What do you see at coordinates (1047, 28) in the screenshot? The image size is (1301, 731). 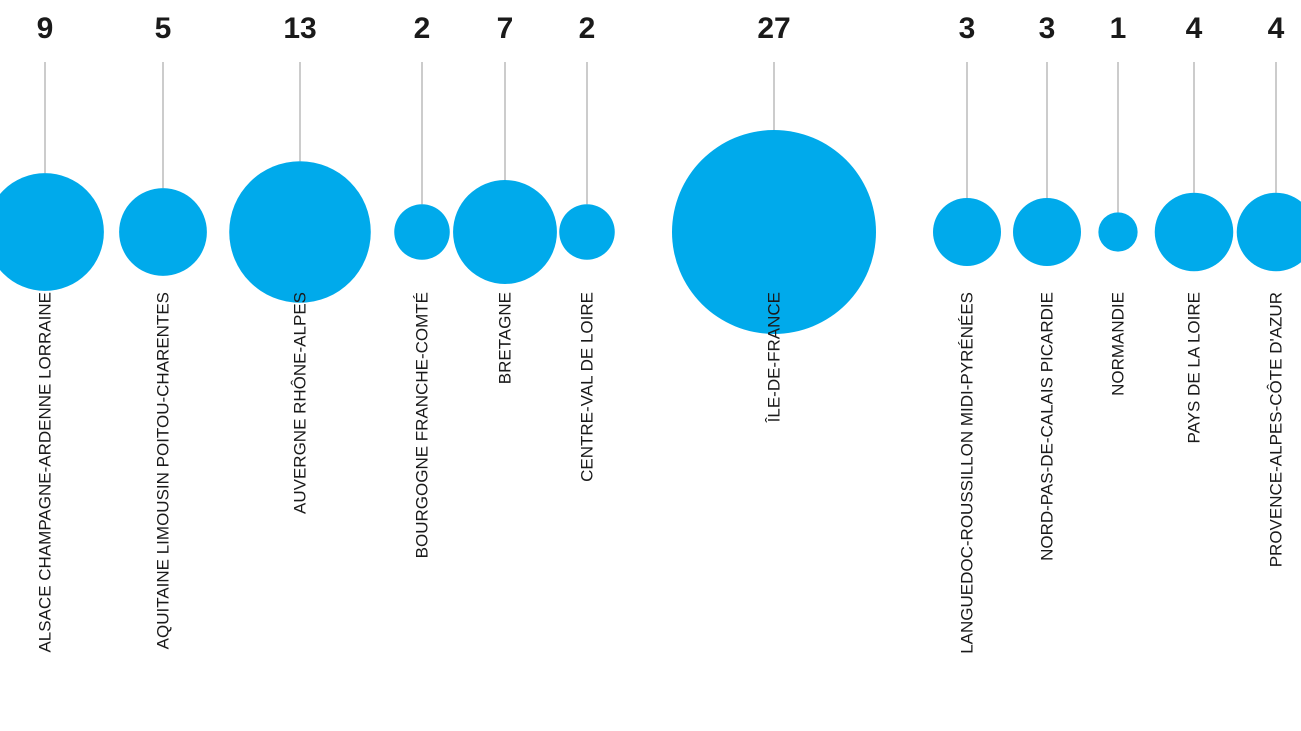 I see `value-label-item-8: 3` at bounding box center [1047, 28].